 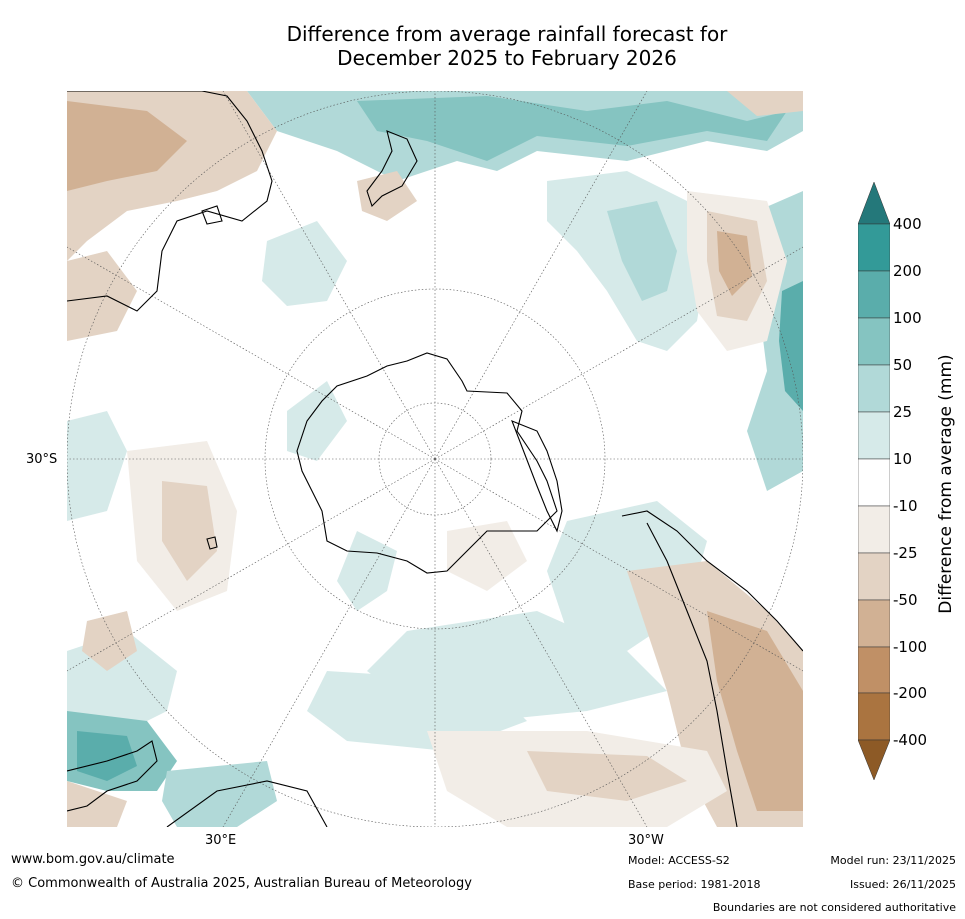 What do you see at coordinates (189, 531) in the screenshot?
I see `dry-region-indian-central-core` at bounding box center [189, 531].